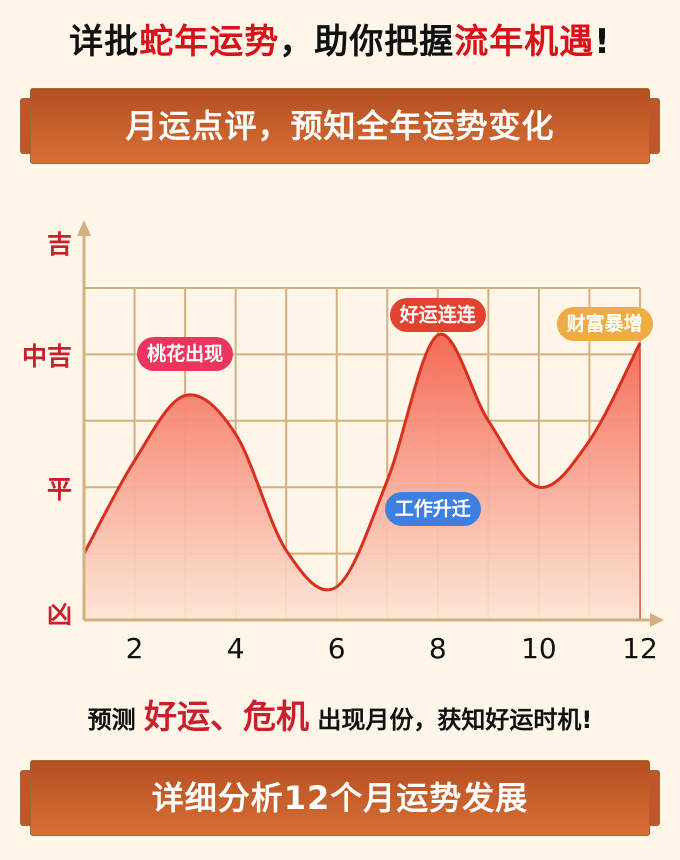  Describe the element at coordinates (539, 648) in the screenshot. I see `x-tick-label: 10` at that location.